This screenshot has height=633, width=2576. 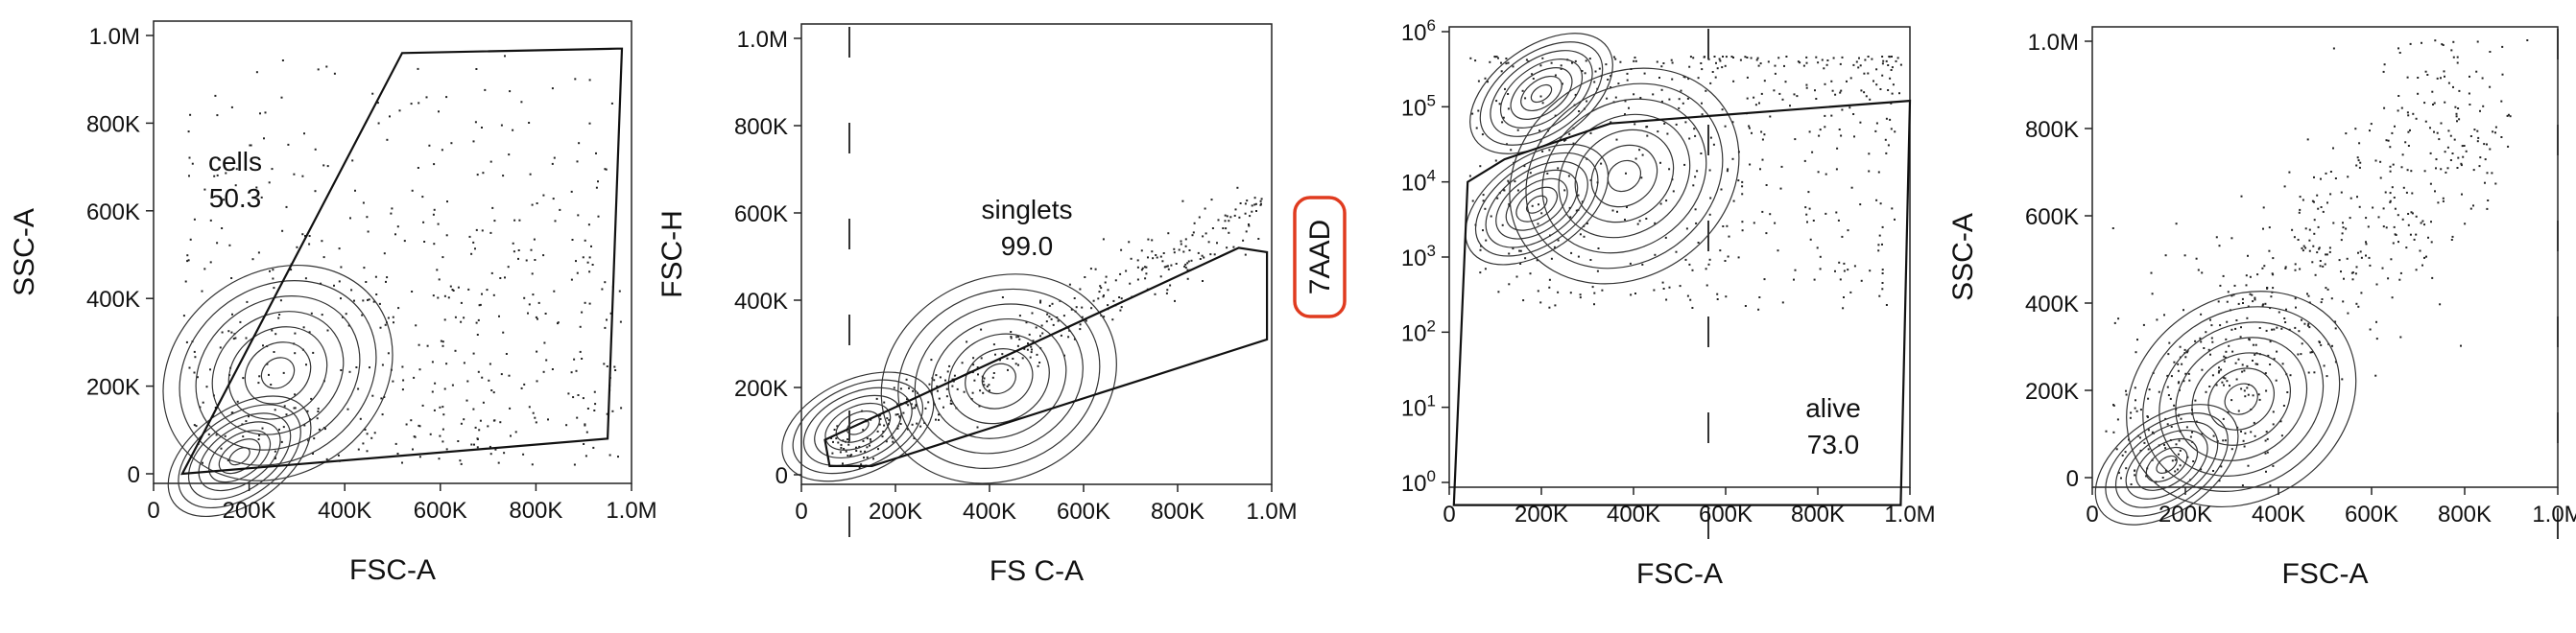 I want to click on gate-cells, so click(x=402, y=261).